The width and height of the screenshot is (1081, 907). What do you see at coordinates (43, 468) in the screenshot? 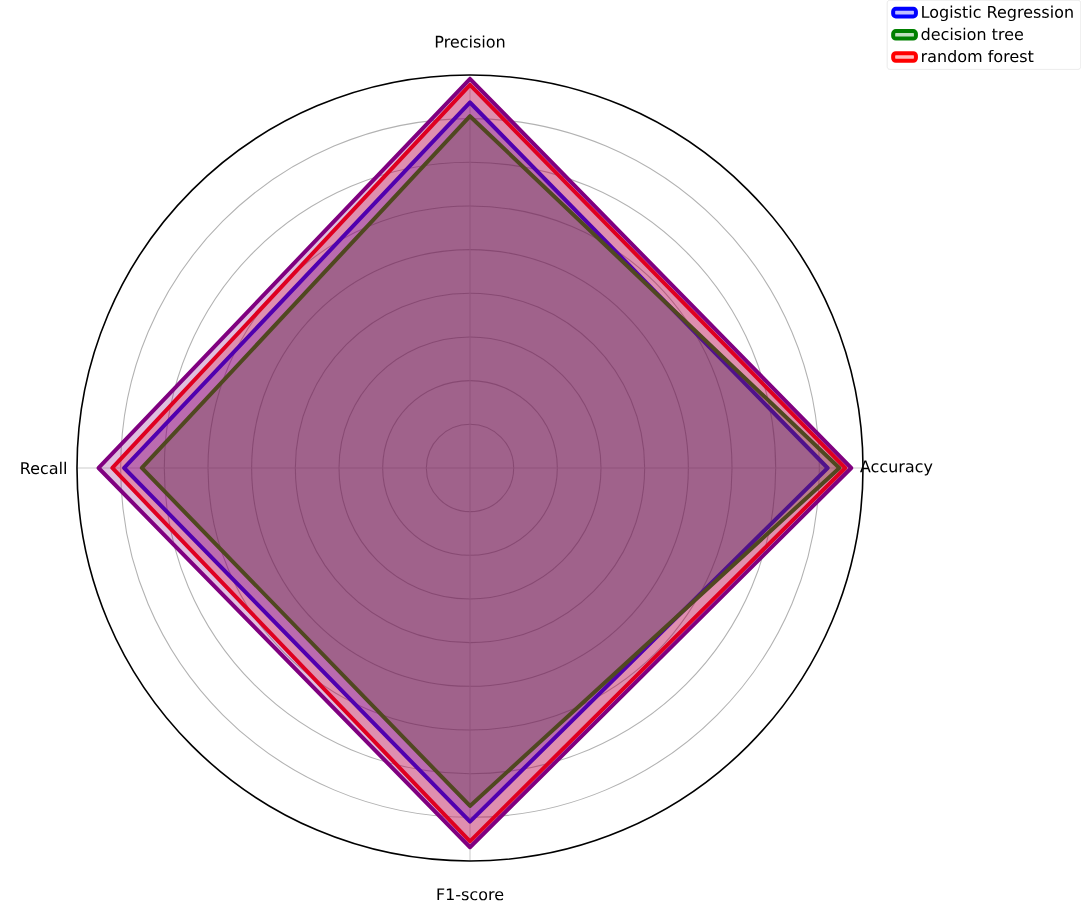
I see `spoke-label: Recall` at bounding box center [43, 468].